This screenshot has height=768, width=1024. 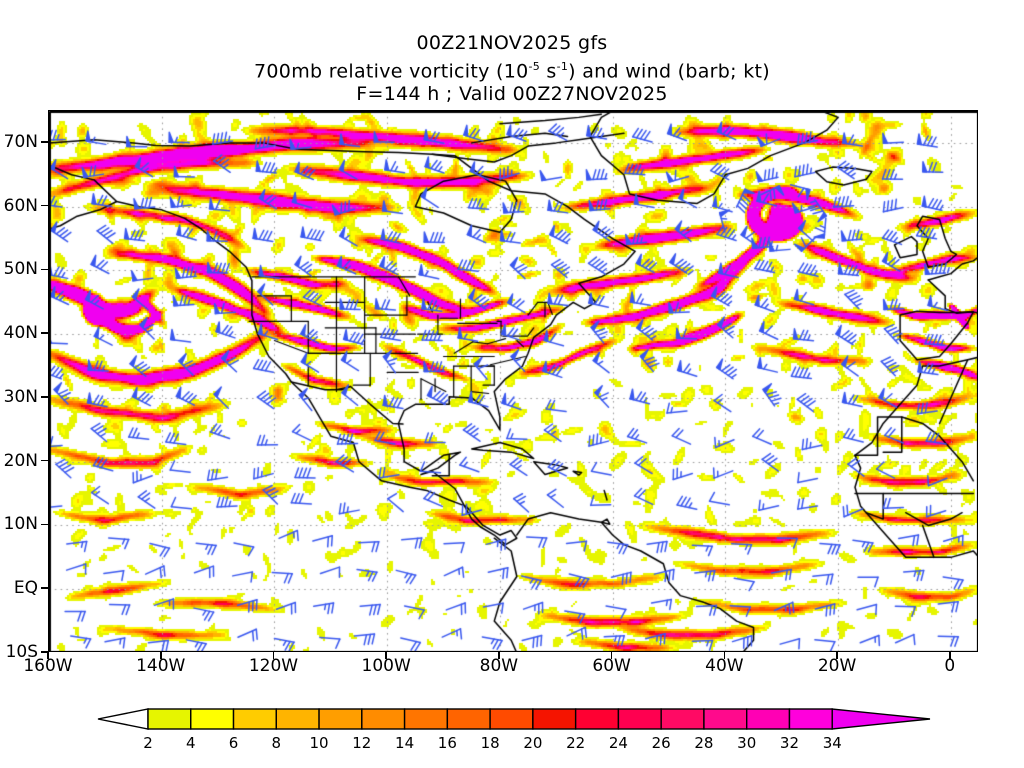 What do you see at coordinates (362, 743) in the screenshot?
I see `colorbar-tick-label: 12` at bounding box center [362, 743].